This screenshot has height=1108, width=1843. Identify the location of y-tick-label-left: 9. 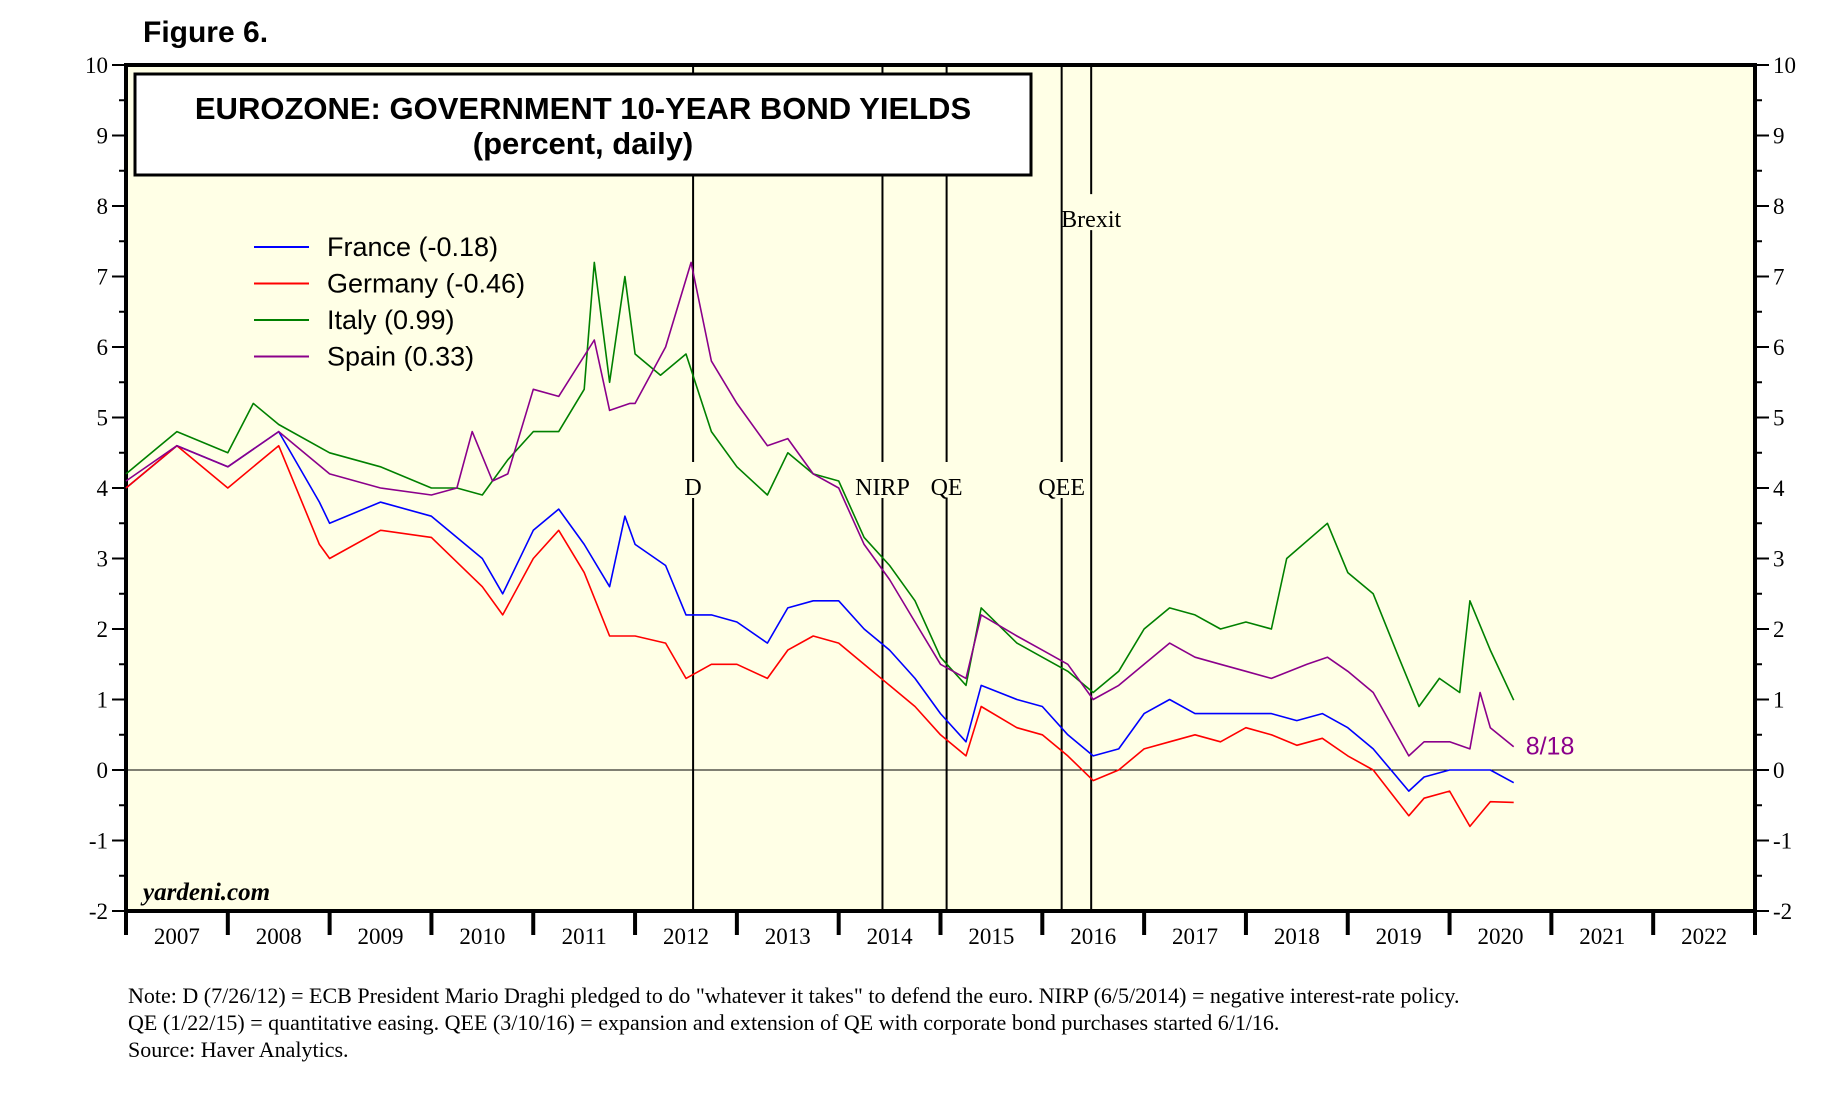
(103, 136).